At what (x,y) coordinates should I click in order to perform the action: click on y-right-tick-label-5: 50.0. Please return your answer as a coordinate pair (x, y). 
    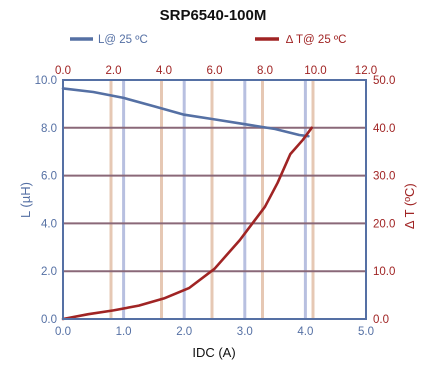
    Looking at the image, I should click on (384, 81).